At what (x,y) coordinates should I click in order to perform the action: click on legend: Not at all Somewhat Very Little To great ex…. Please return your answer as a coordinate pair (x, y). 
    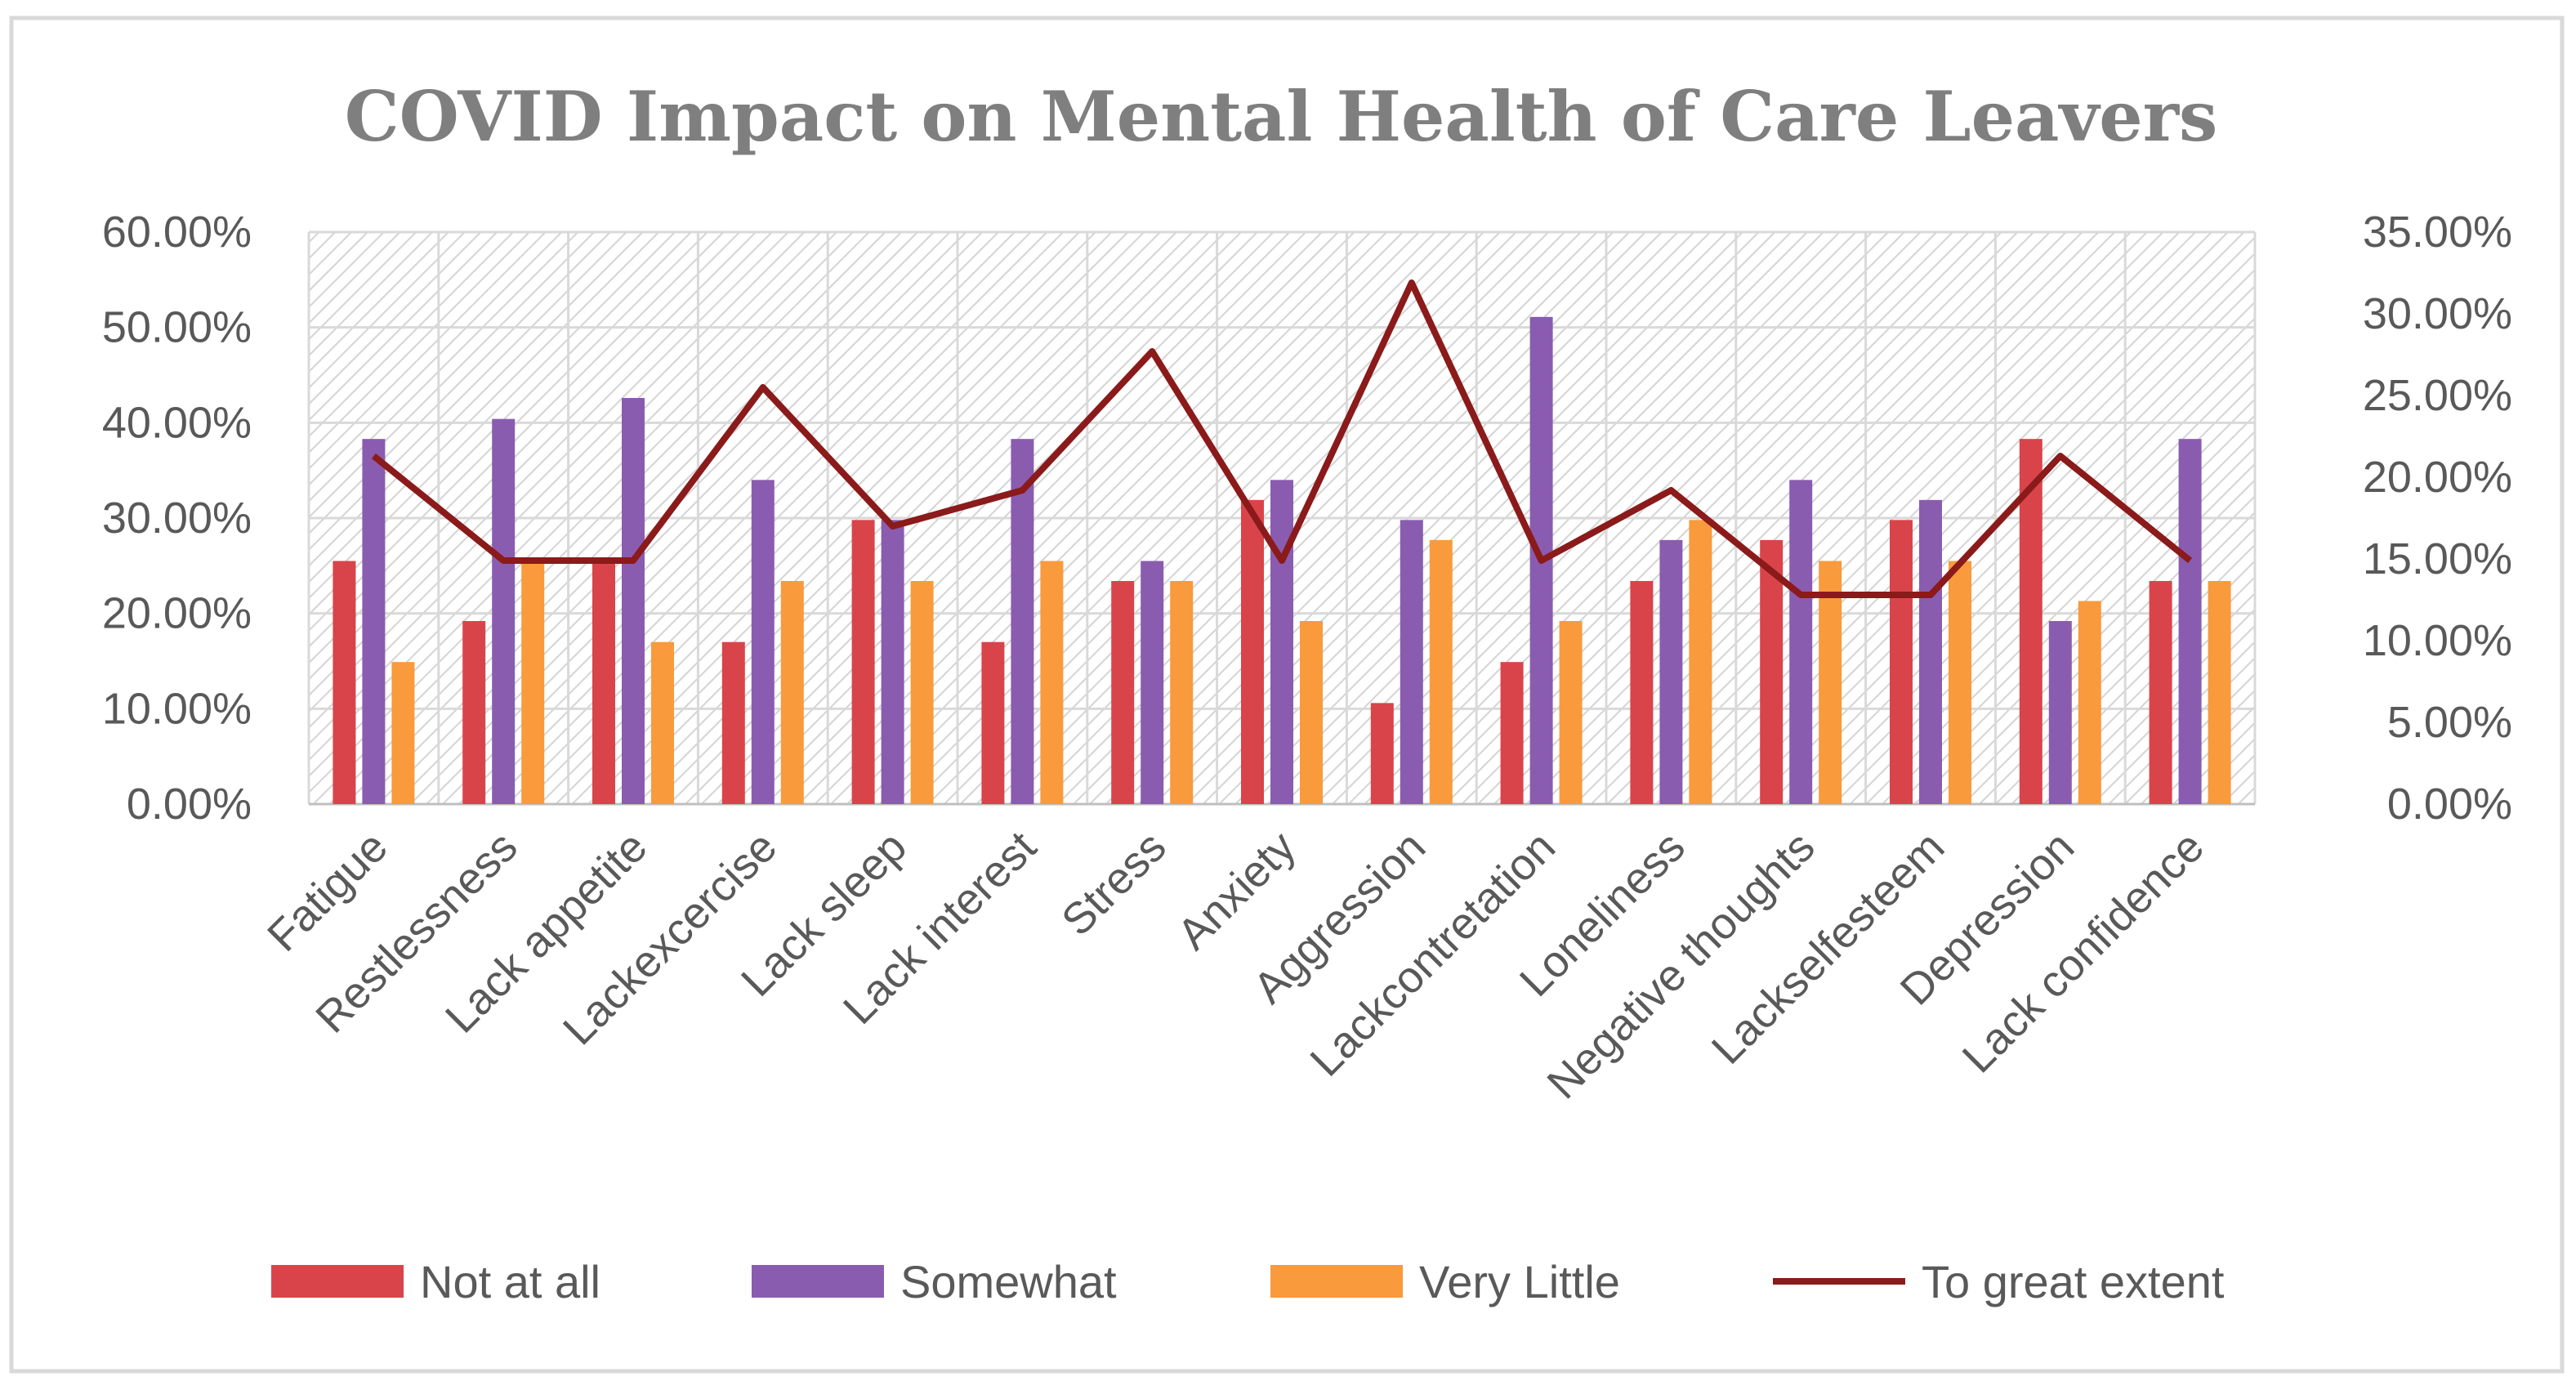
    Looking at the image, I should click on (1248, 1281).